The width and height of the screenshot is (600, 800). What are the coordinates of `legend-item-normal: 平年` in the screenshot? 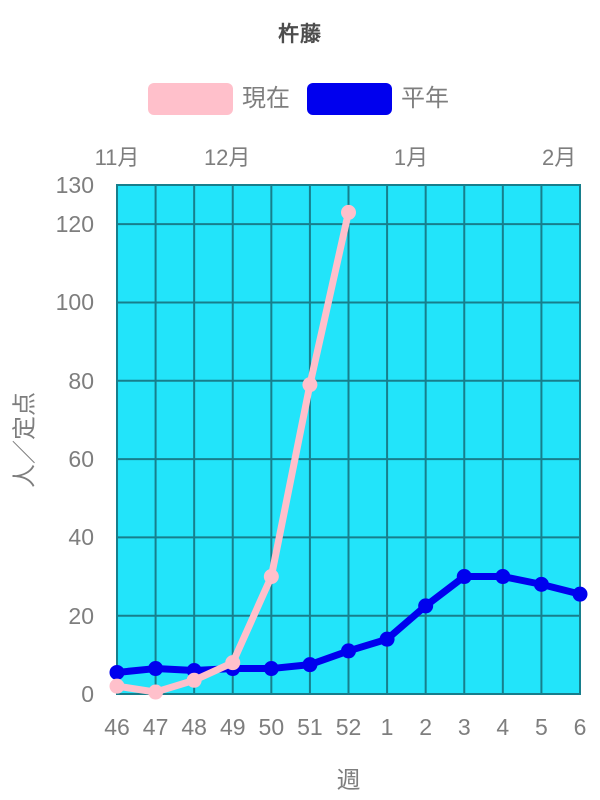 It's located at (378, 99).